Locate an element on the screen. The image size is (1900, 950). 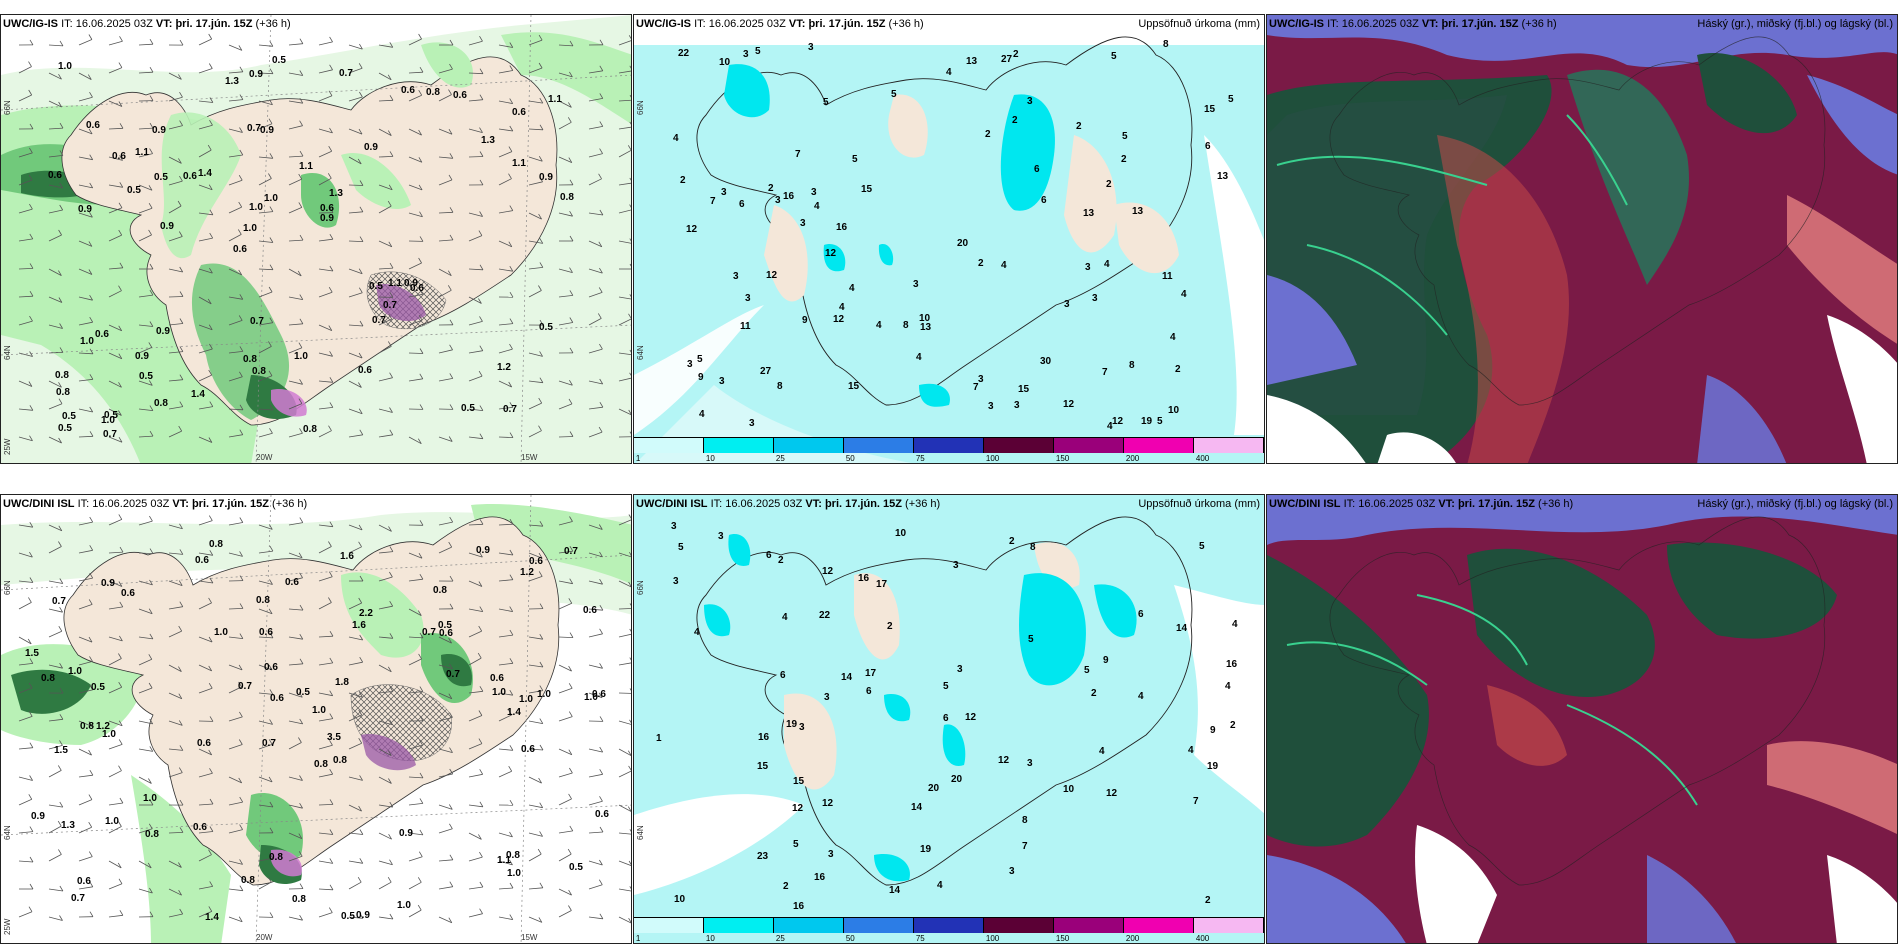
lon-label-15w: 15W is located at coordinates (529, 937).